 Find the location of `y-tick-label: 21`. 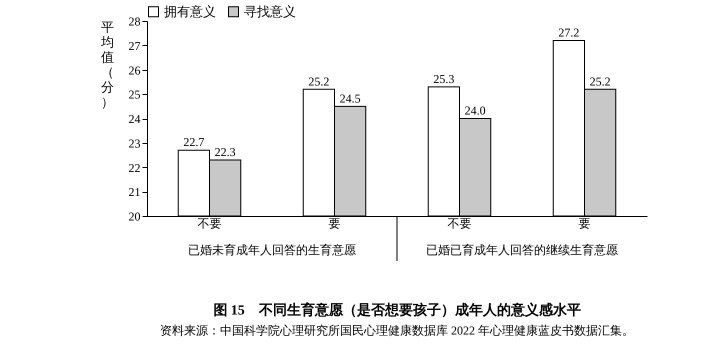

y-tick-label: 21 is located at coordinates (134, 192).